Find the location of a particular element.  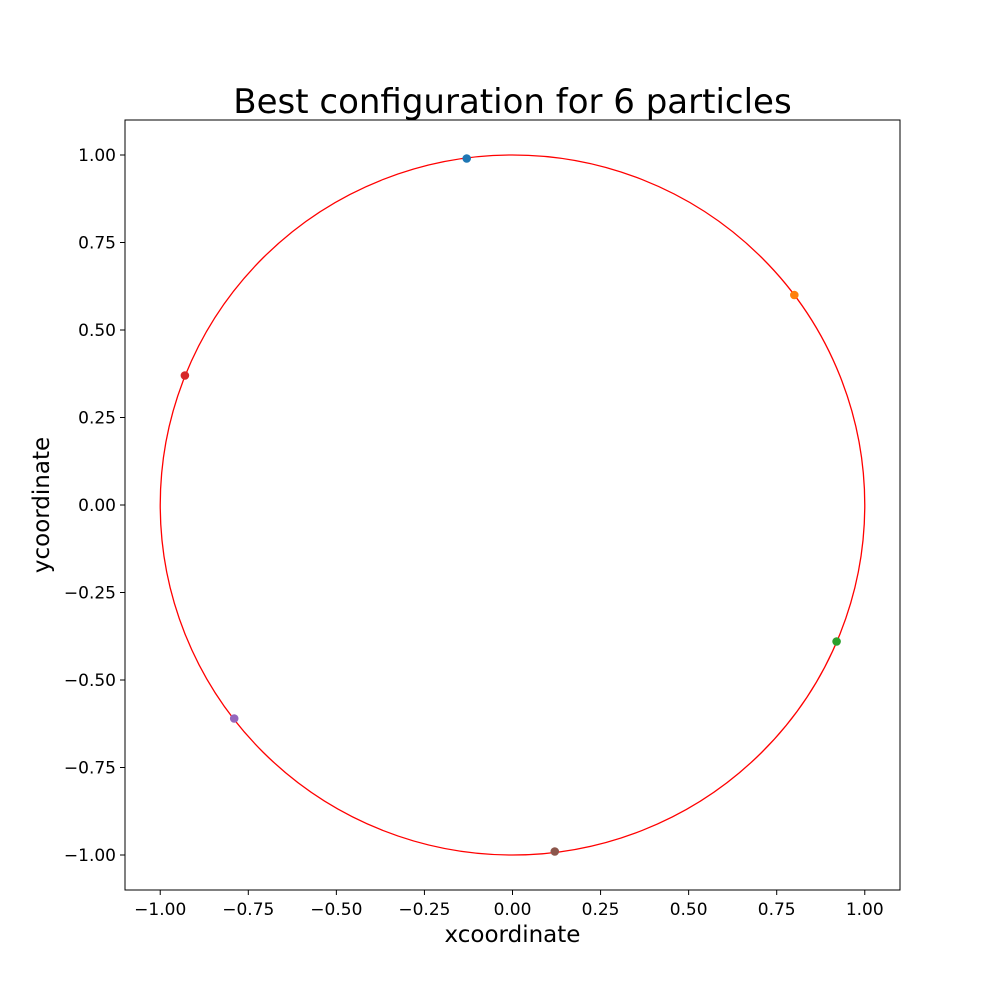

x-axis-label: xcoordinate is located at coordinates (513, 935).